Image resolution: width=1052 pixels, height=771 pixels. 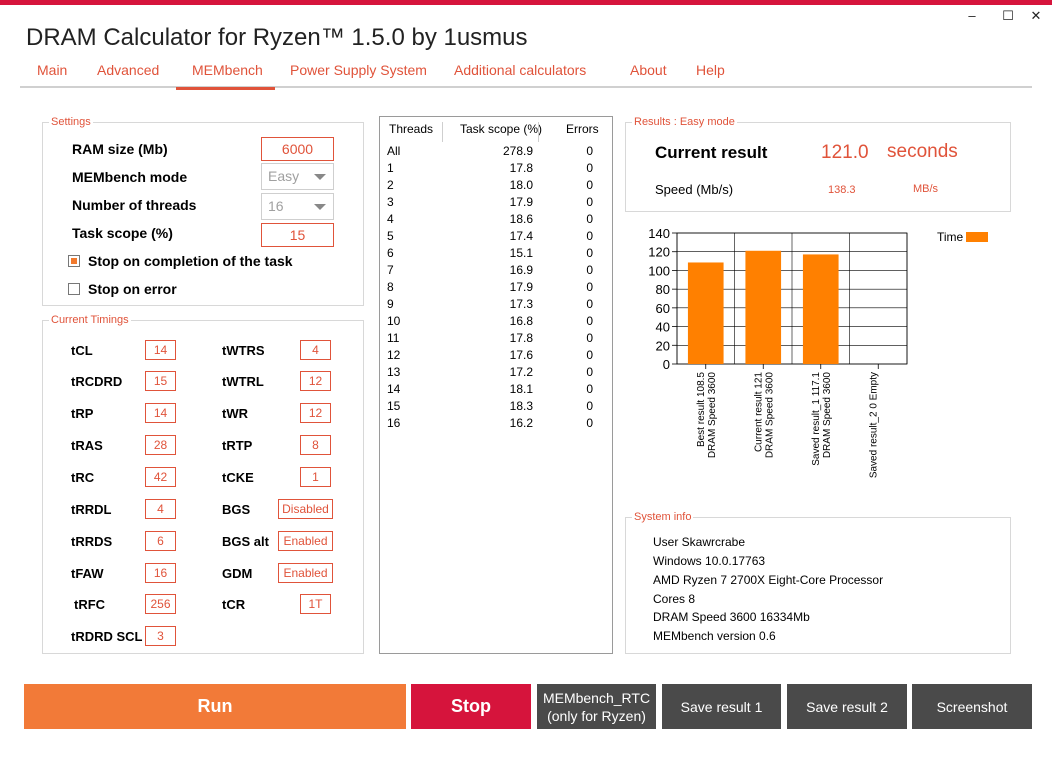 What do you see at coordinates (315, 381) in the screenshot?
I see `timing-value-twtrl: 12` at bounding box center [315, 381].